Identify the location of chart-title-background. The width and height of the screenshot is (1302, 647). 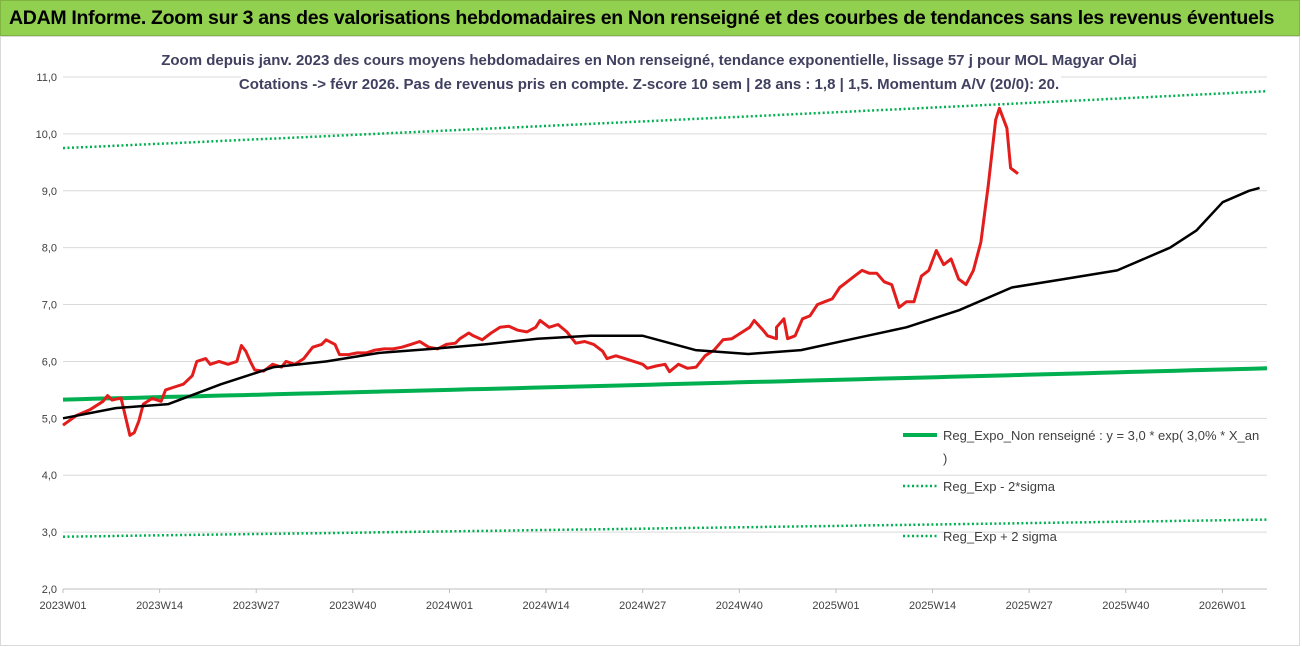
(651, 74).